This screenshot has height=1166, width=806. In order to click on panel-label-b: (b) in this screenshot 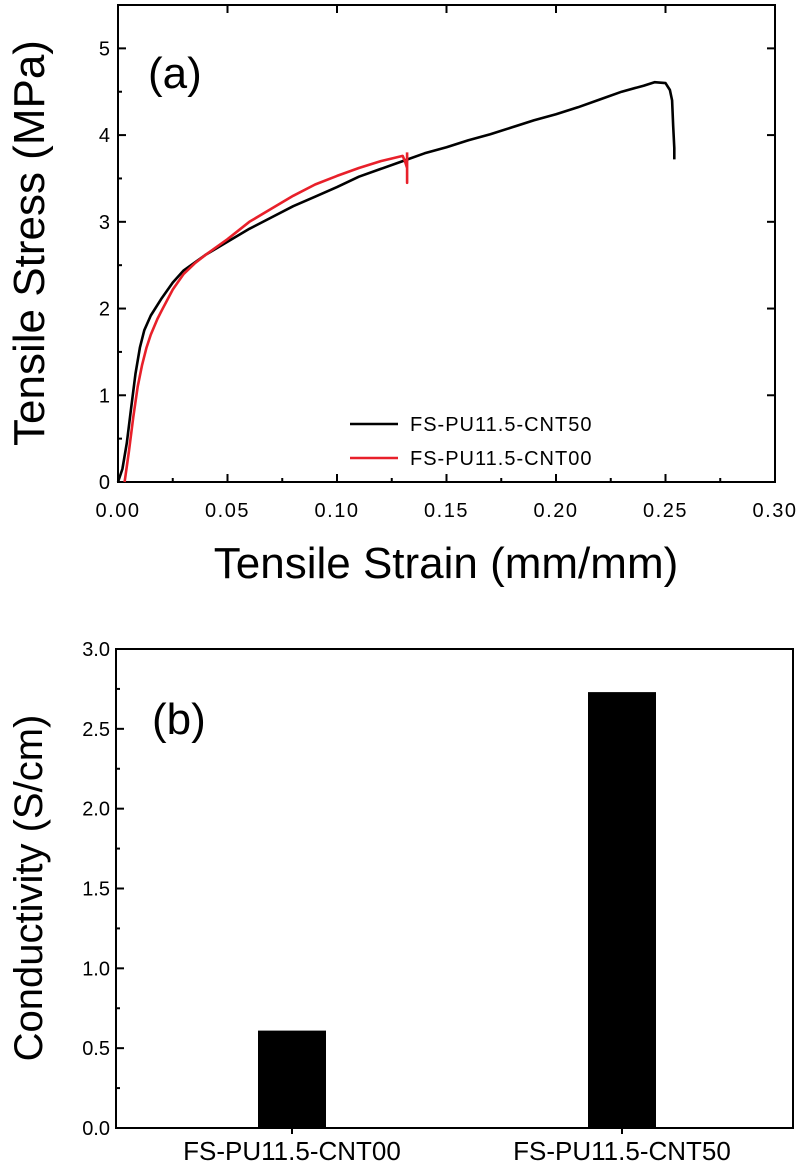, I will do `click(179, 719)`.